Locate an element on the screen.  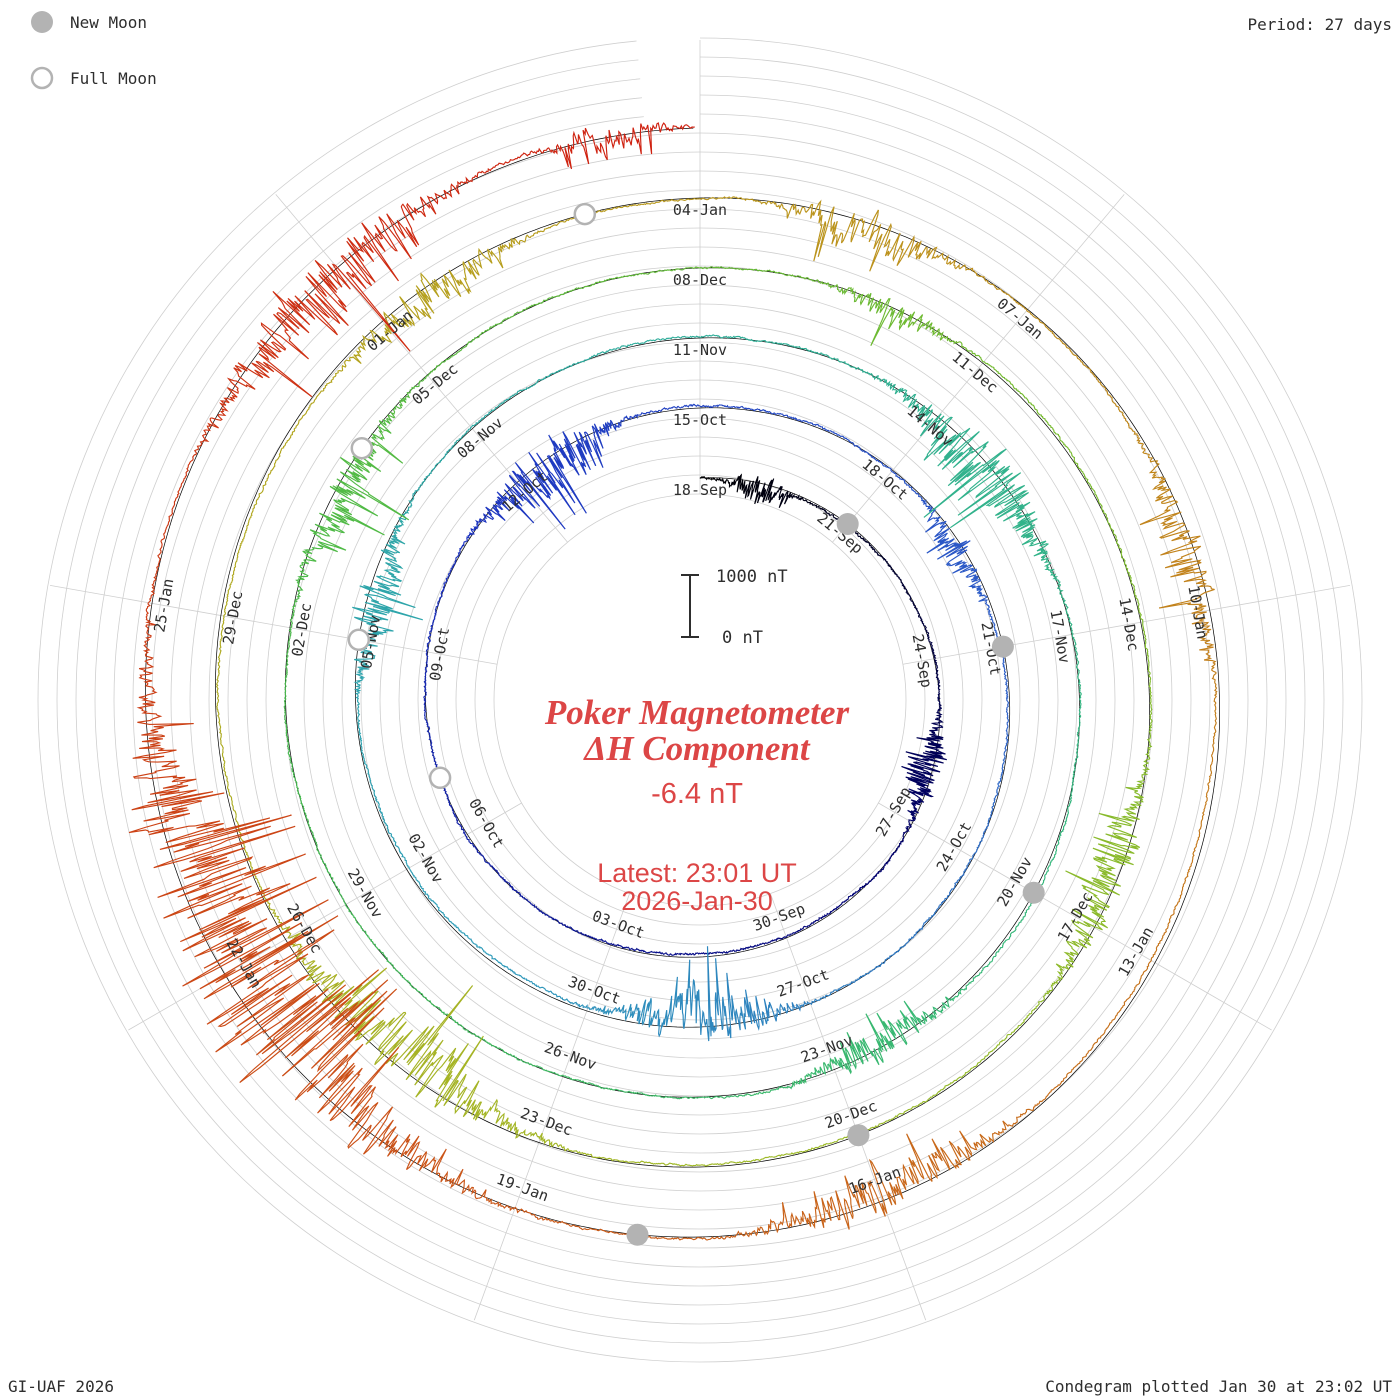
new-moon-marker is located at coordinates (637, 1234).